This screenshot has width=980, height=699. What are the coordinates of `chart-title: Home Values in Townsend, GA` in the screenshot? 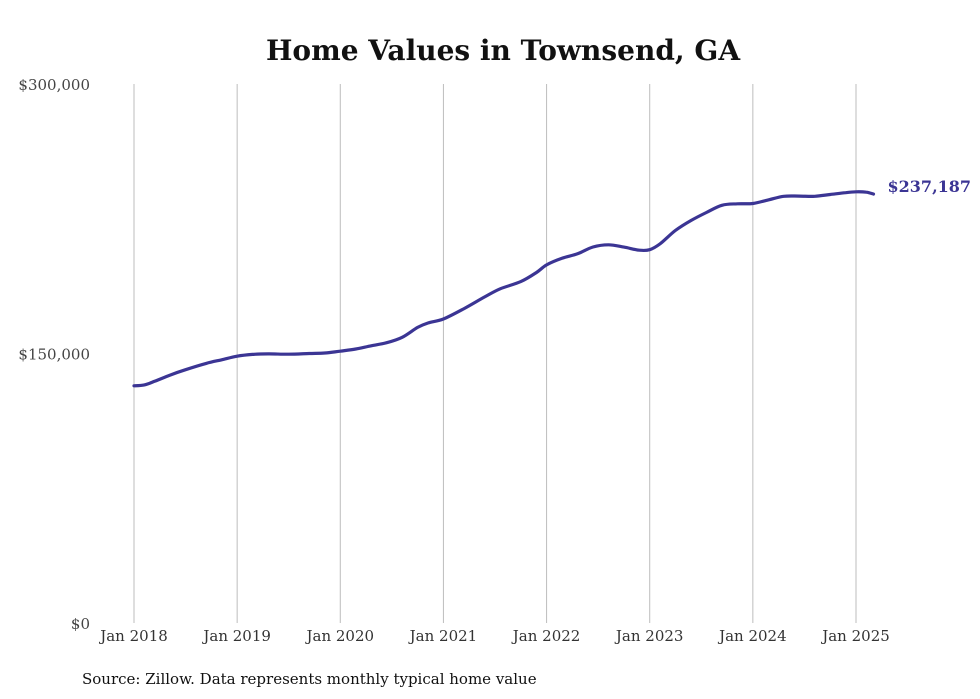 It's located at (503, 50).